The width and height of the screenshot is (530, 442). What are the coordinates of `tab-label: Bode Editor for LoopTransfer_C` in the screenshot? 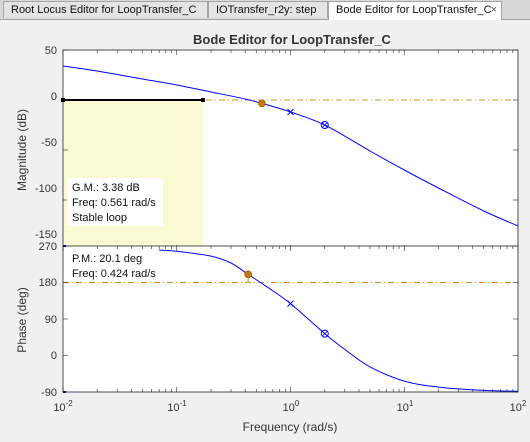 It's located at (414, 10).